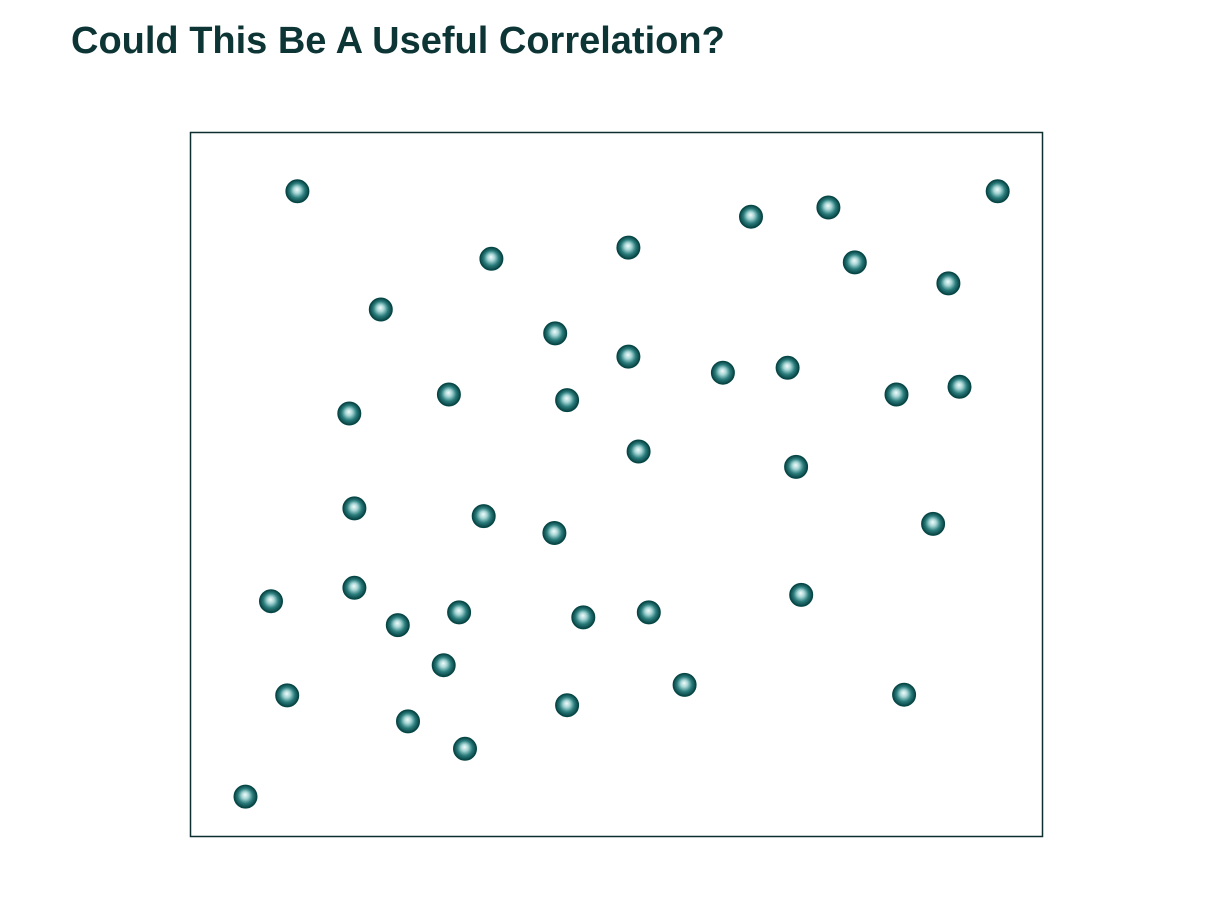 Image resolution: width=1228 pixels, height=906 pixels. Describe the element at coordinates (398, 41) in the screenshot. I see `slide-title: Could This Be A Useful Correlation?` at that location.